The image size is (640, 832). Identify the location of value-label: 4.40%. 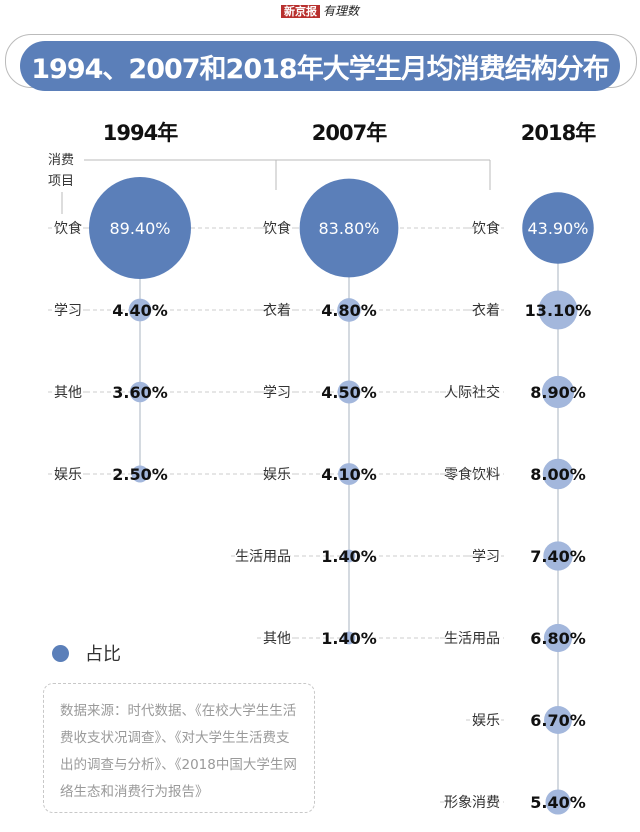
(140, 310).